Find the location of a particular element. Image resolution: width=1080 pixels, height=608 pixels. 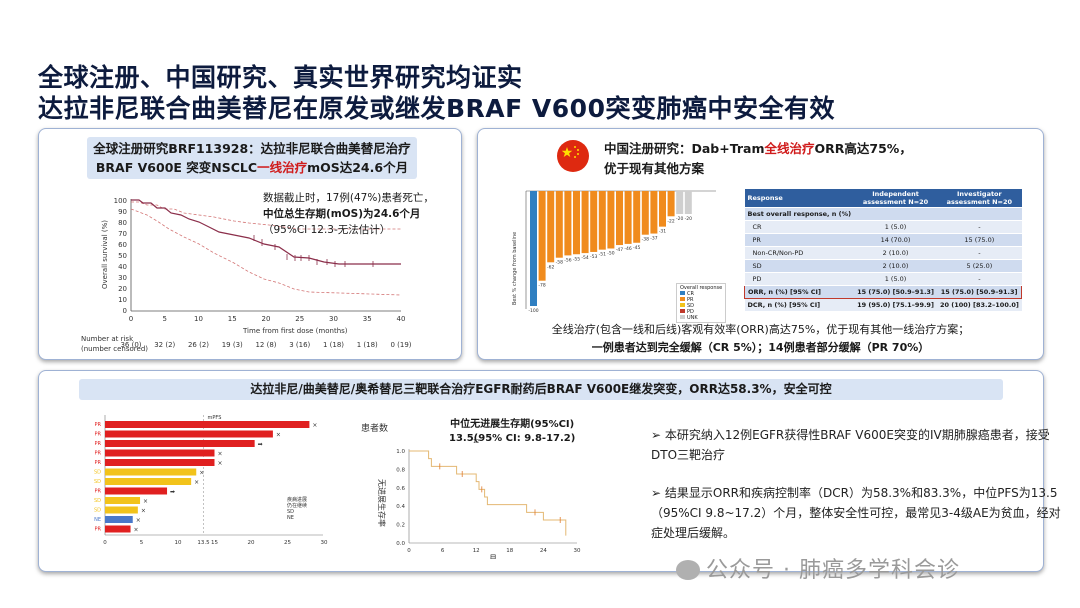

table-cell: SD is located at coordinates (799, 266).